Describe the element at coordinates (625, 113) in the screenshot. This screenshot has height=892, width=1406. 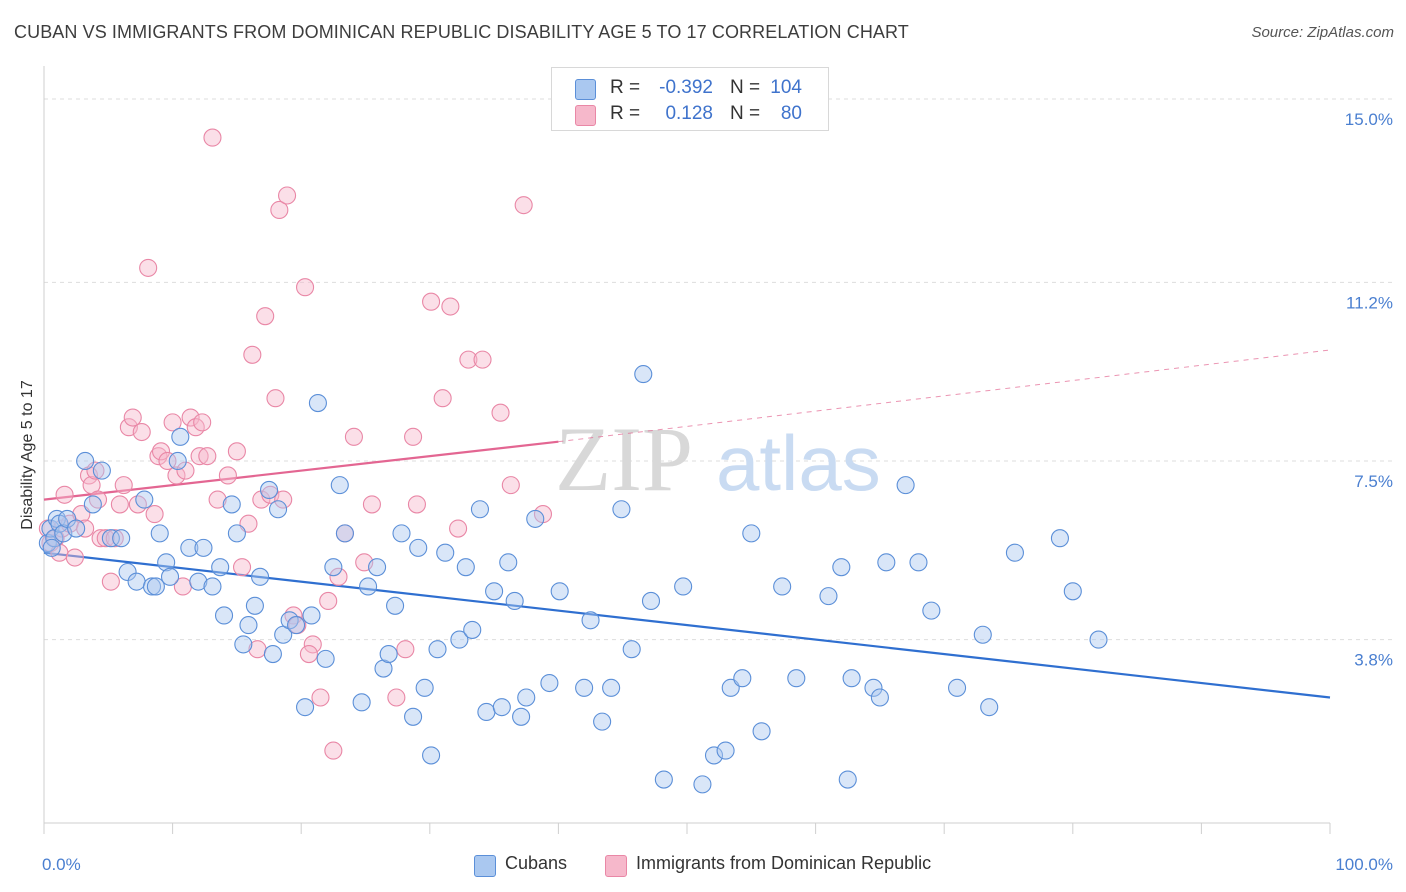
I see `legend-r-label: R =` at that location.